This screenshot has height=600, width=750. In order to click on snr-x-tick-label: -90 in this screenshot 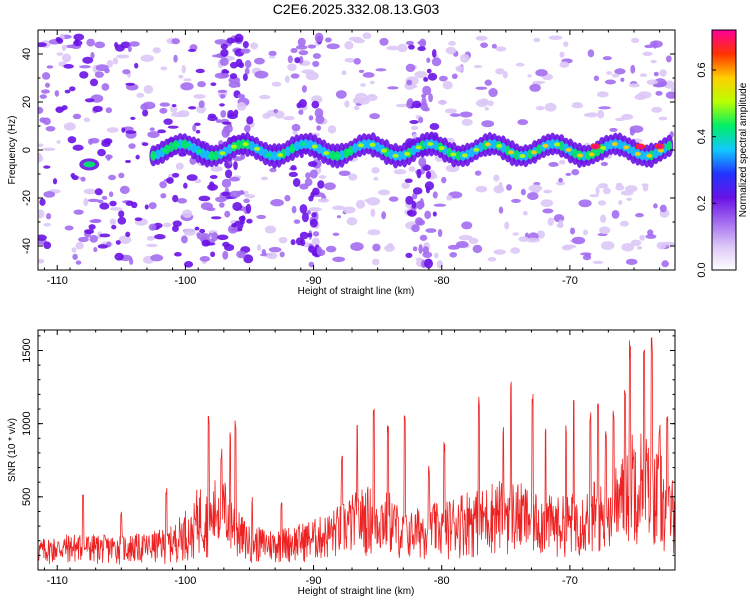, I will do `click(314, 581)`.